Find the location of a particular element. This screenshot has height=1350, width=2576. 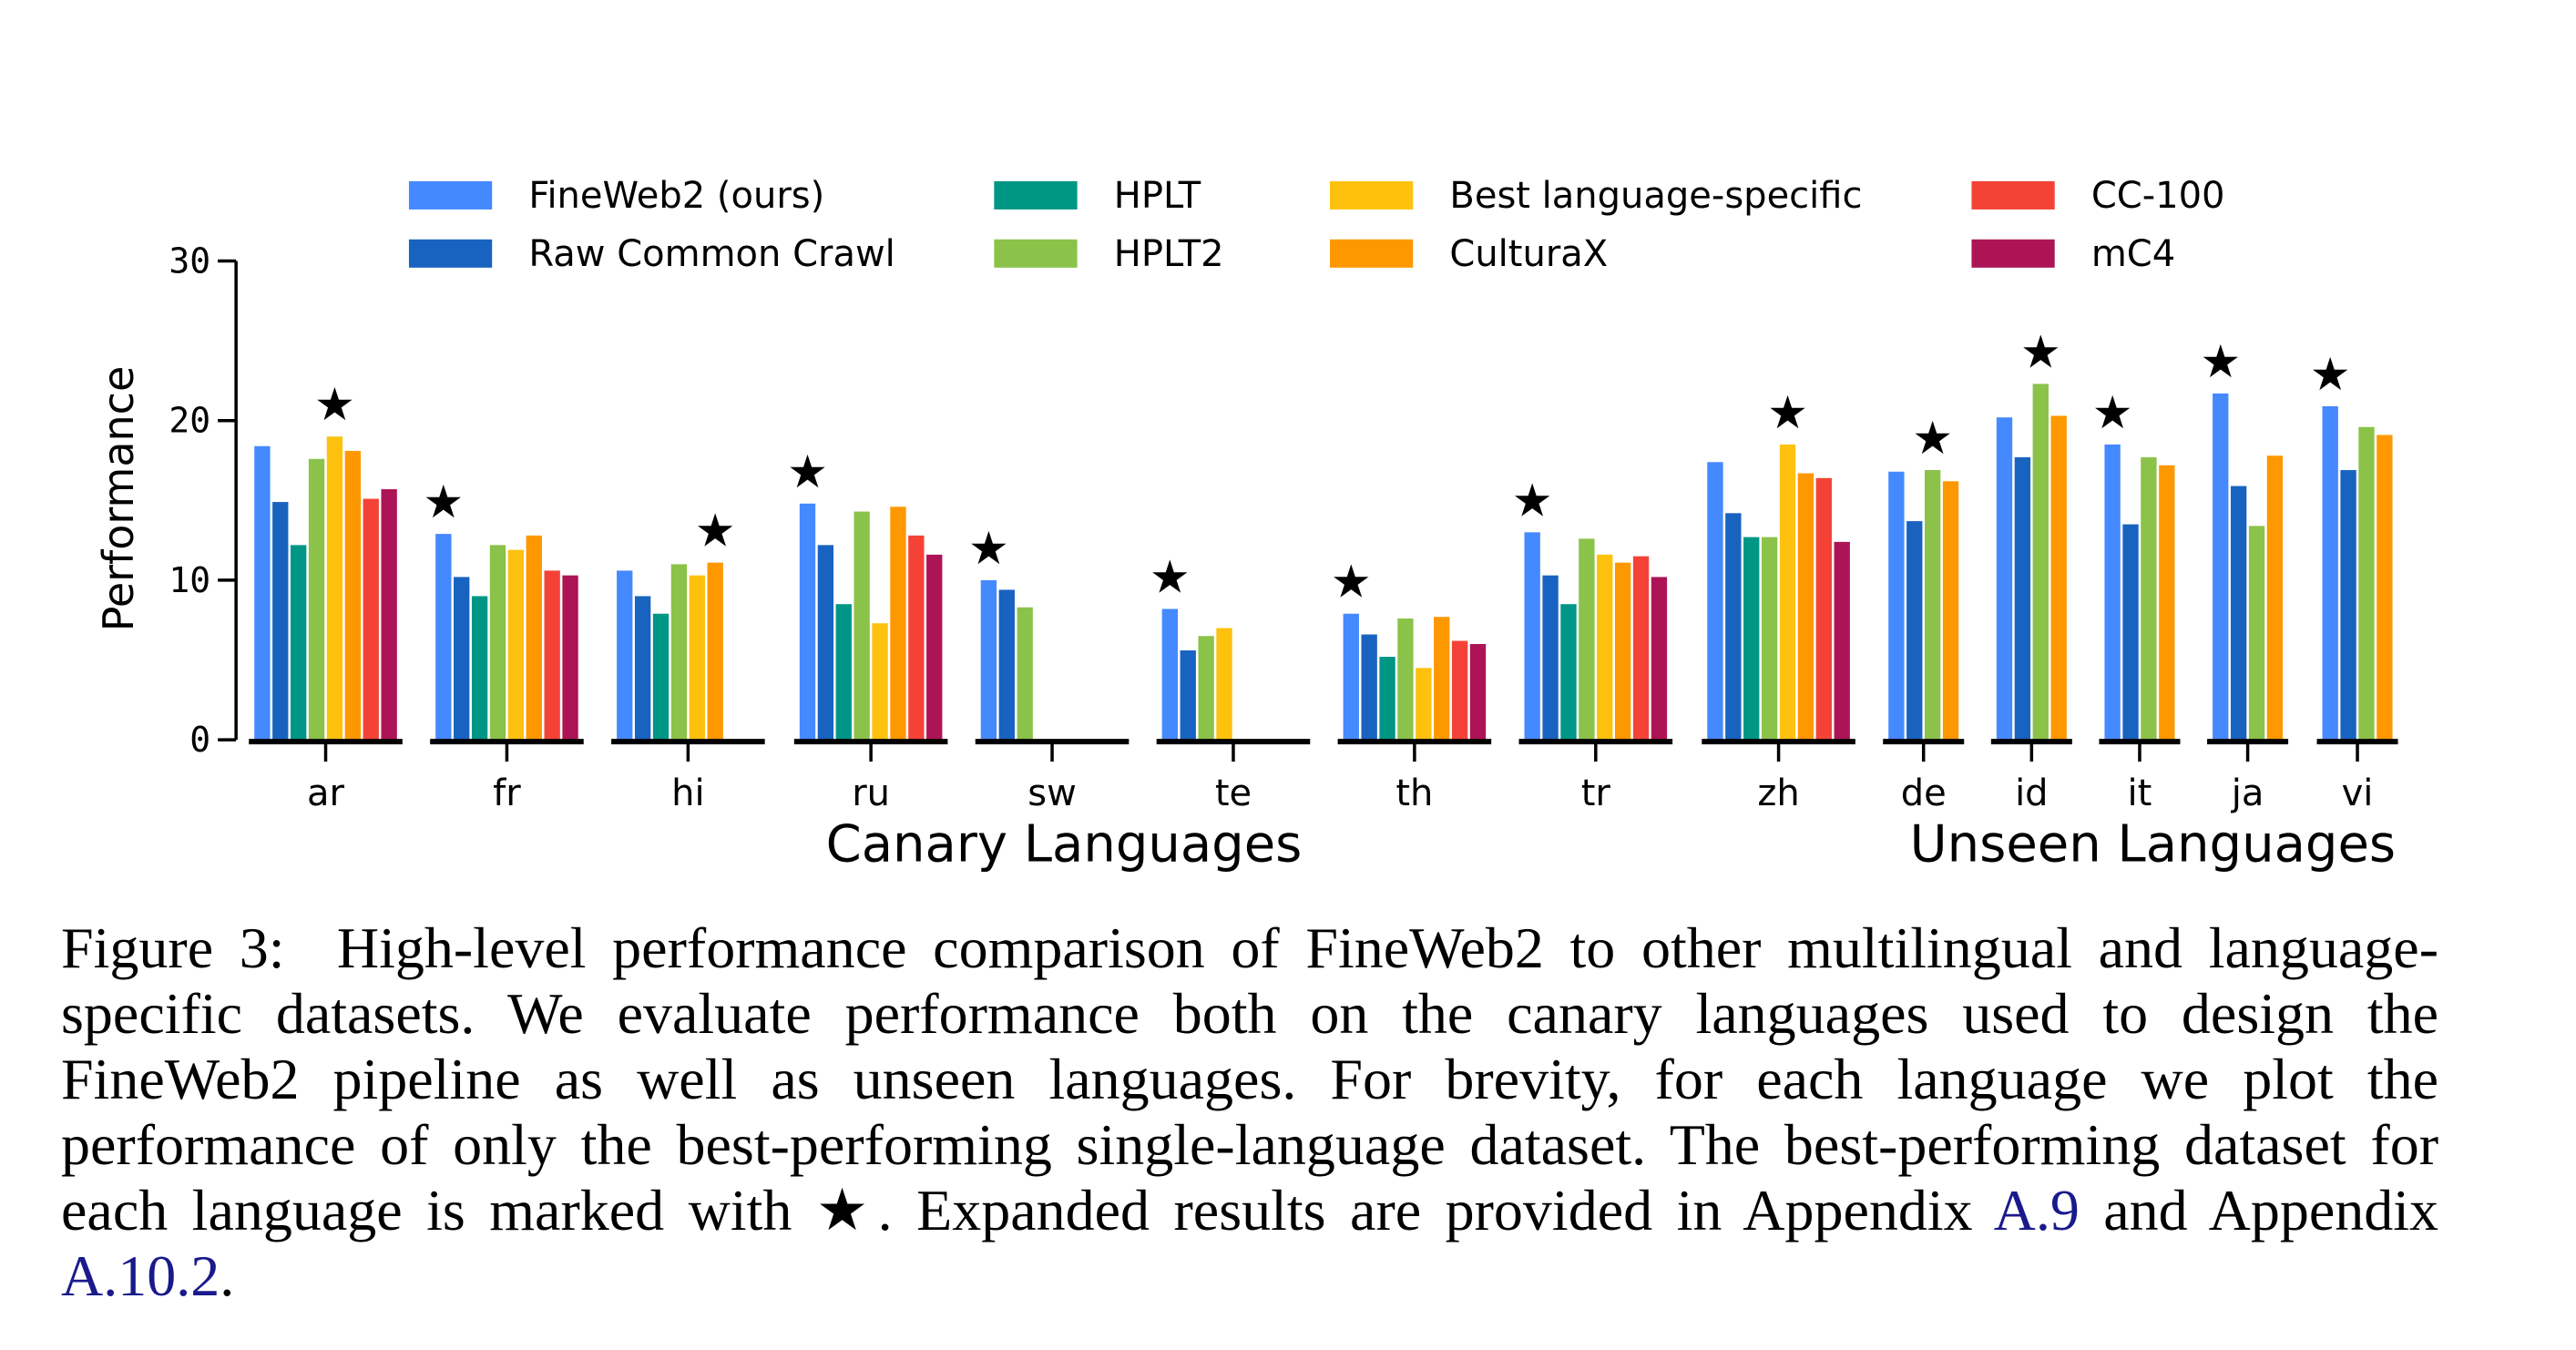

y-tick-label: 20 is located at coordinates (189, 421).